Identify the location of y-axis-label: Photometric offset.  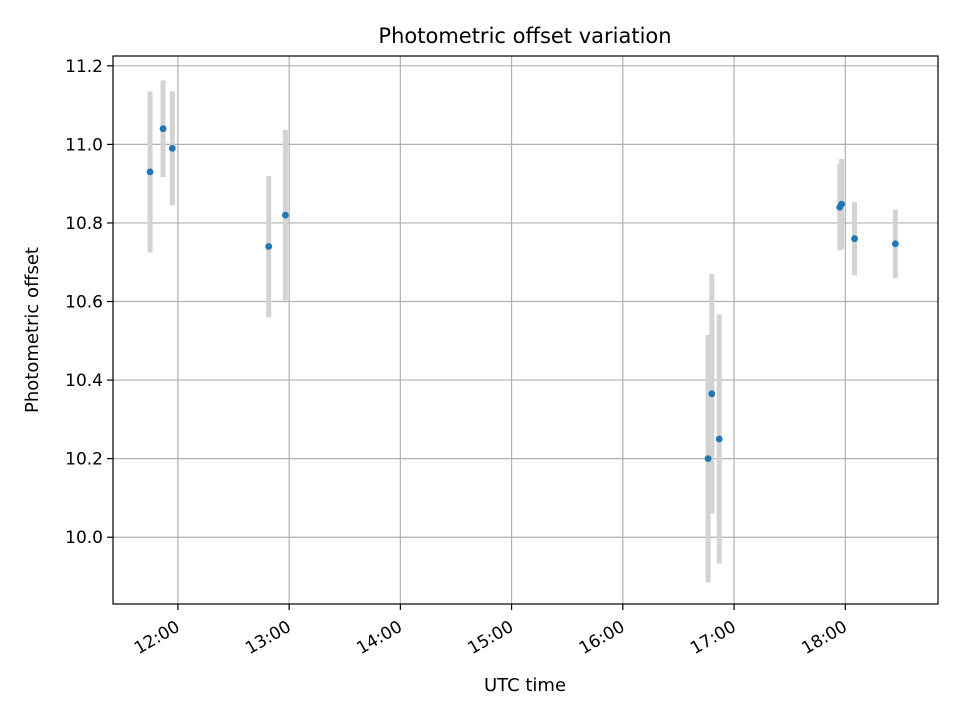
(32, 330).